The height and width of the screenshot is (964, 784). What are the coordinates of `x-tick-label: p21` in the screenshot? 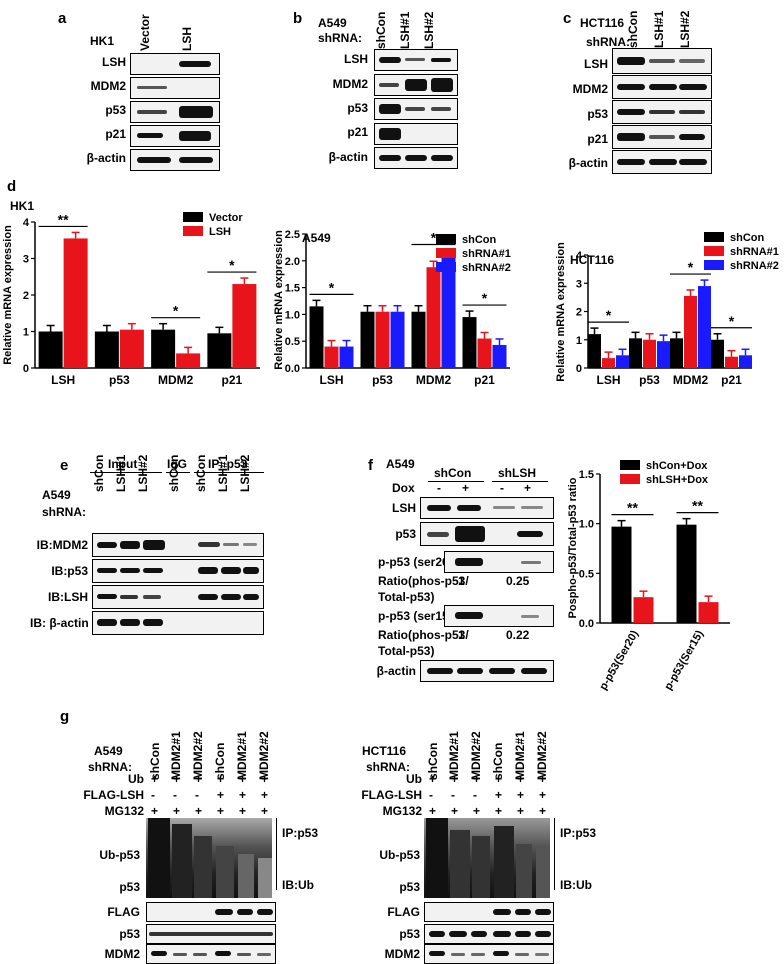 It's located at (484, 380).